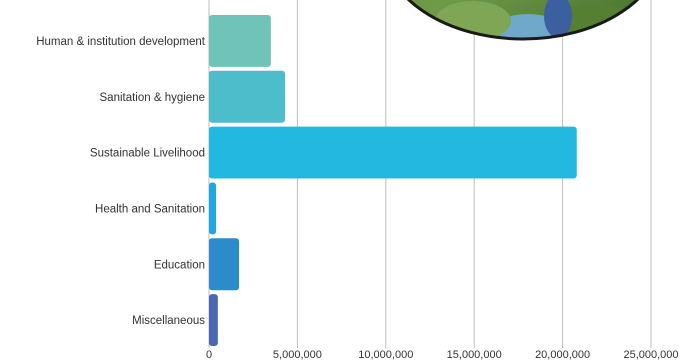 The width and height of the screenshot is (680, 360). I want to click on category-label-3: Health and Sanitation, so click(150, 209).